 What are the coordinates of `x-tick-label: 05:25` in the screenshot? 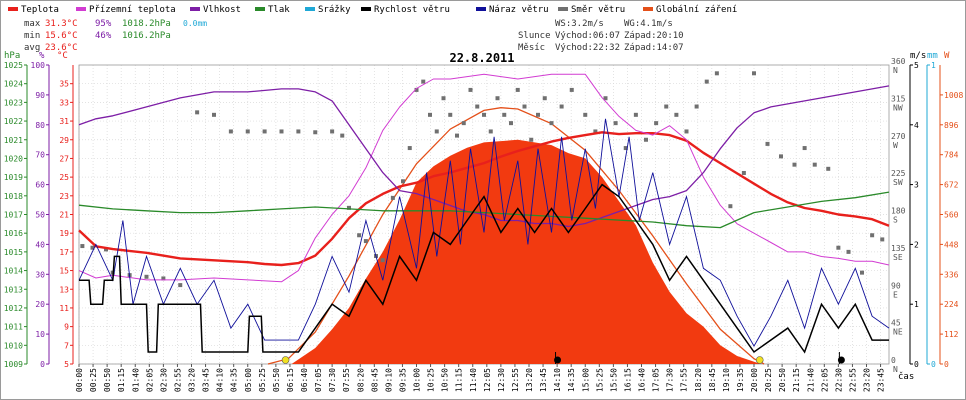 It's located at (262, 380).